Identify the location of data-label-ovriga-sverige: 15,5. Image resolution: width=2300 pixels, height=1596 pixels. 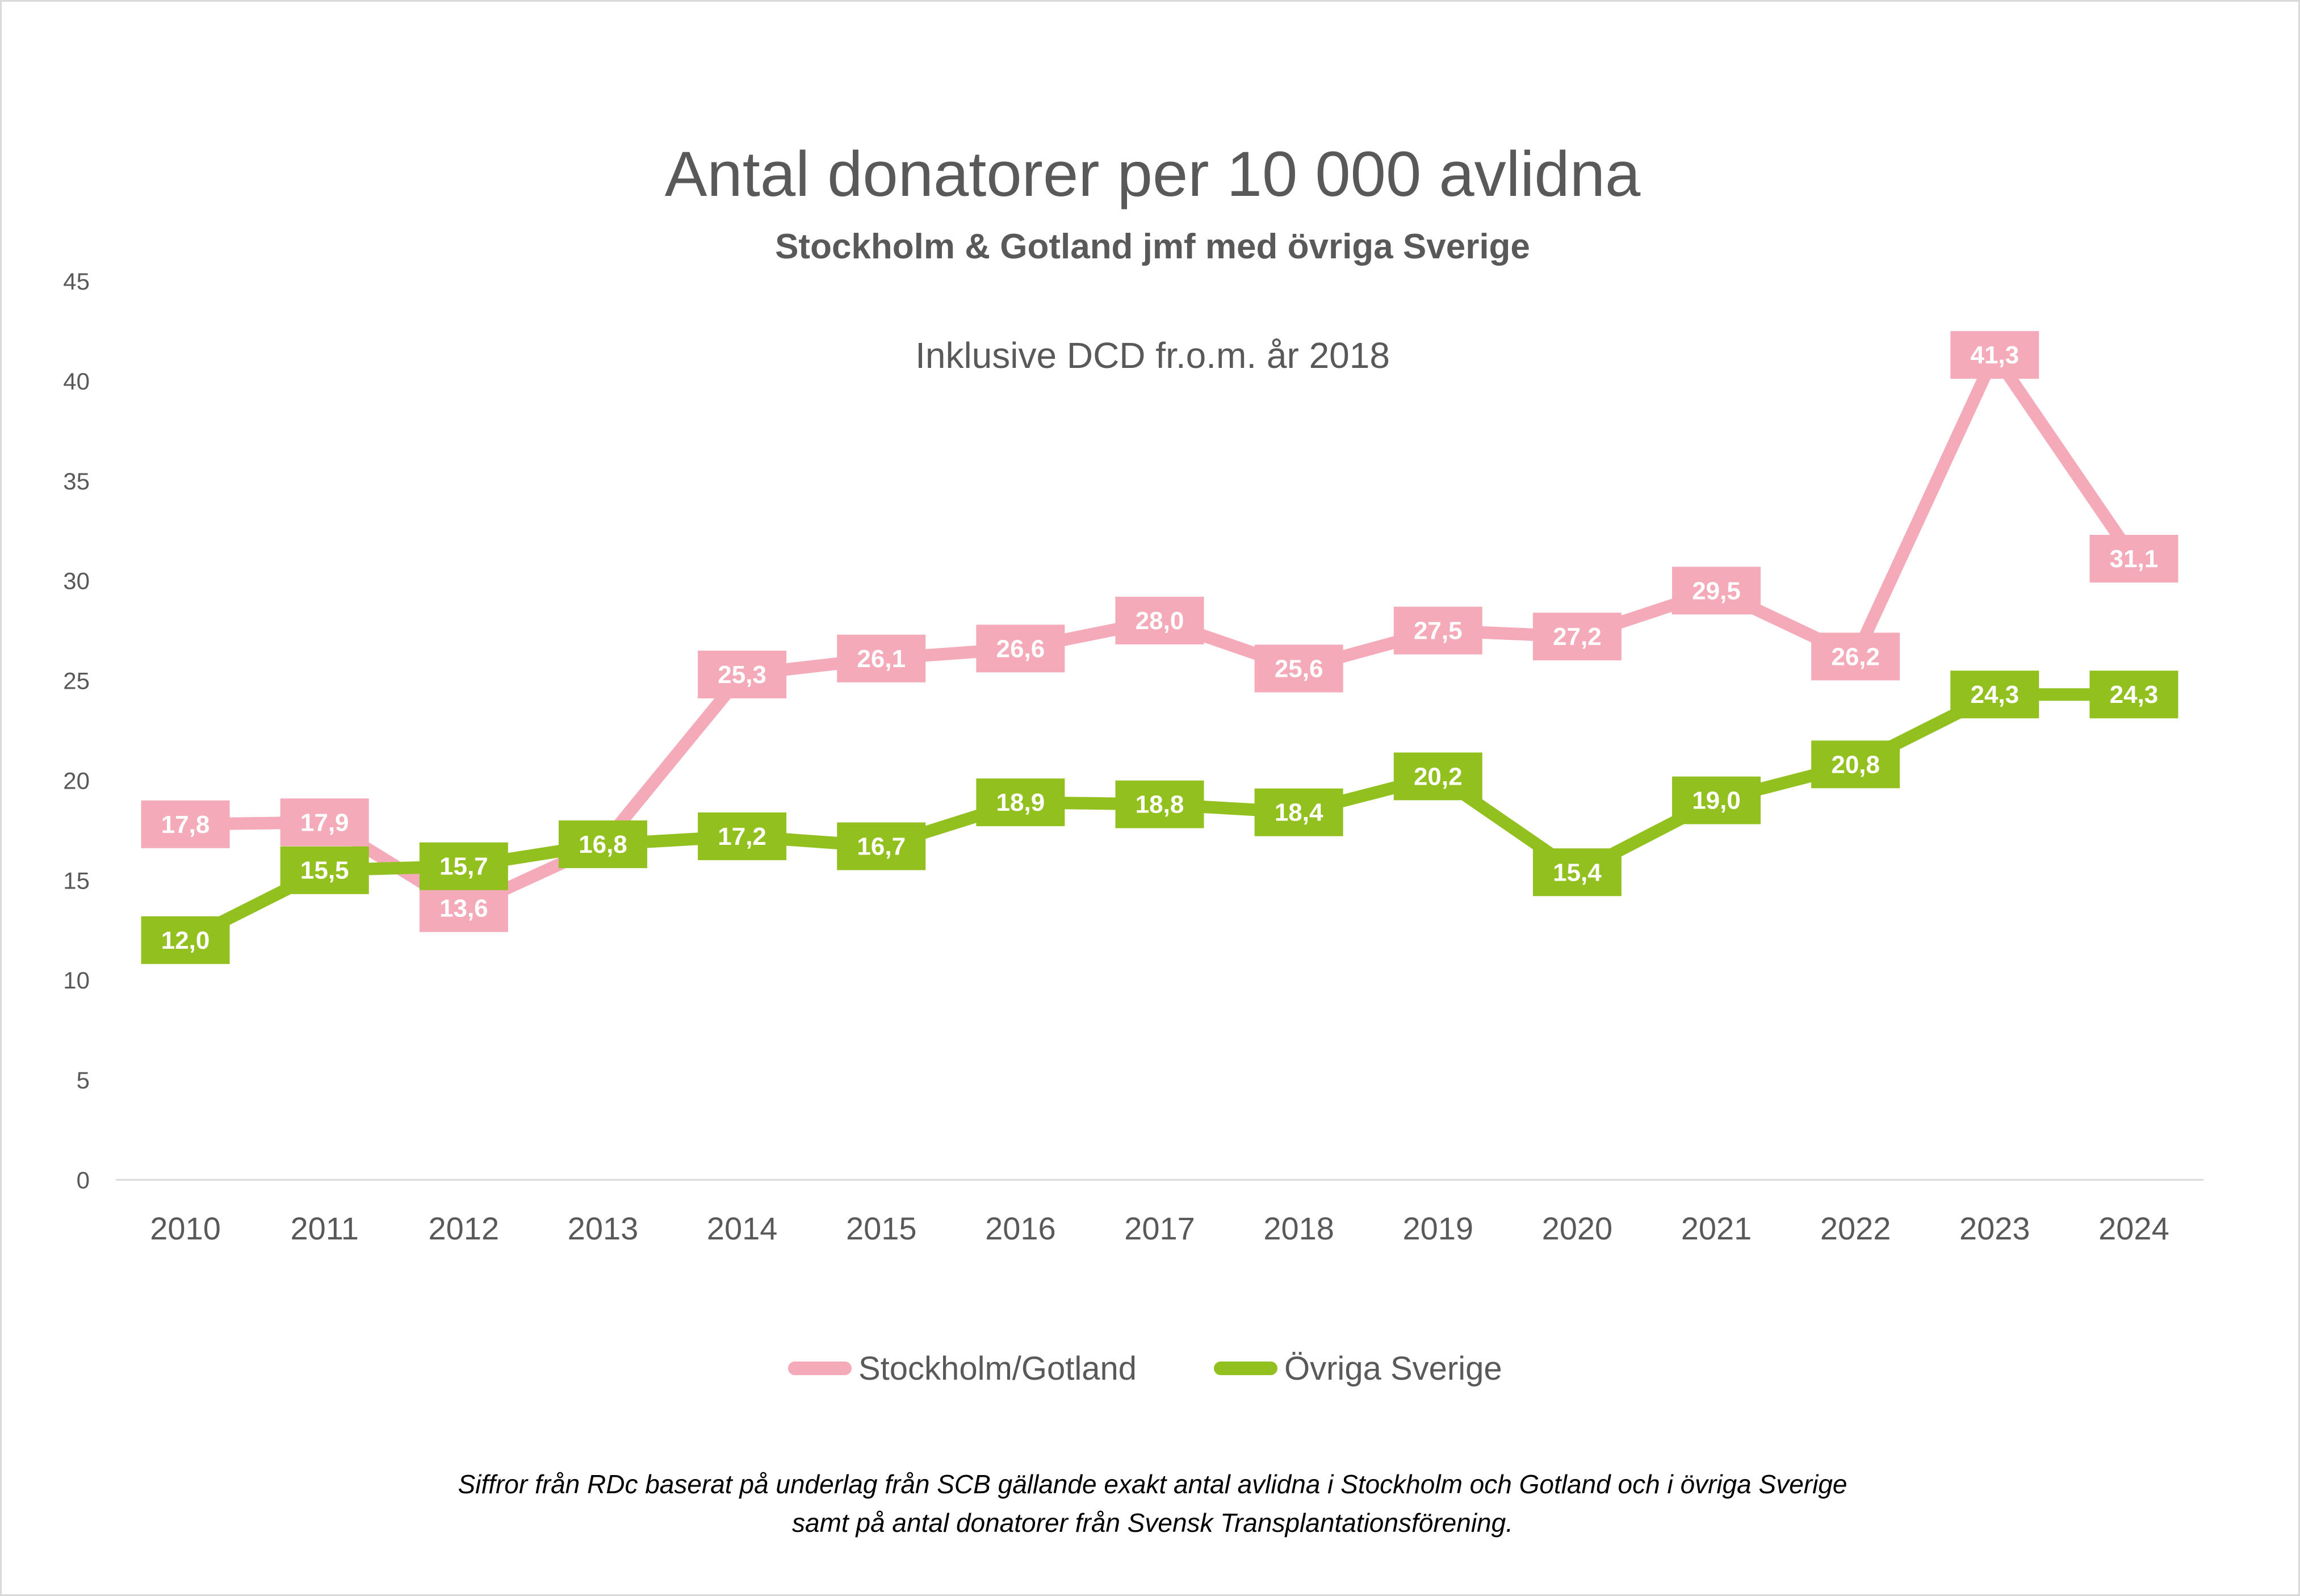
(324, 871).